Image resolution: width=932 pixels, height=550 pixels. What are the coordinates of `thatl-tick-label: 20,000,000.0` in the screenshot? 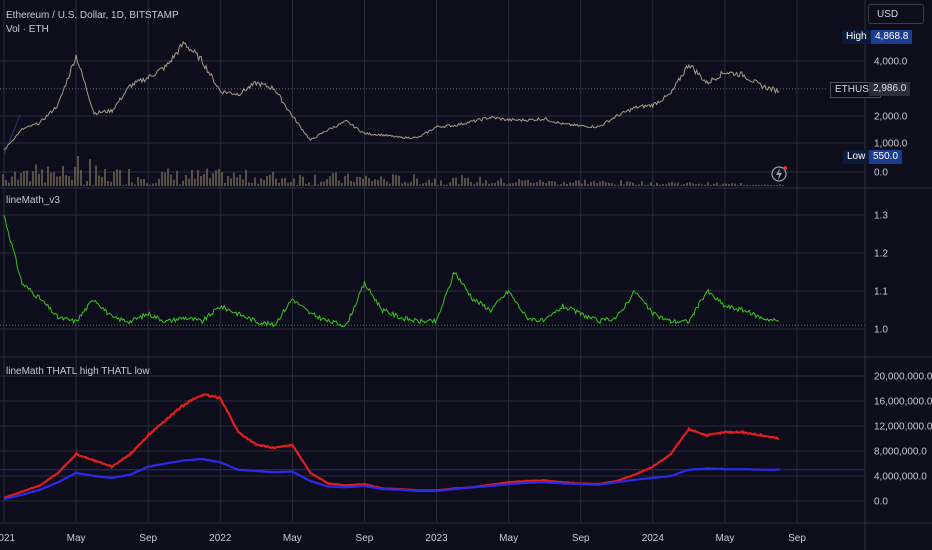 It's located at (903, 377).